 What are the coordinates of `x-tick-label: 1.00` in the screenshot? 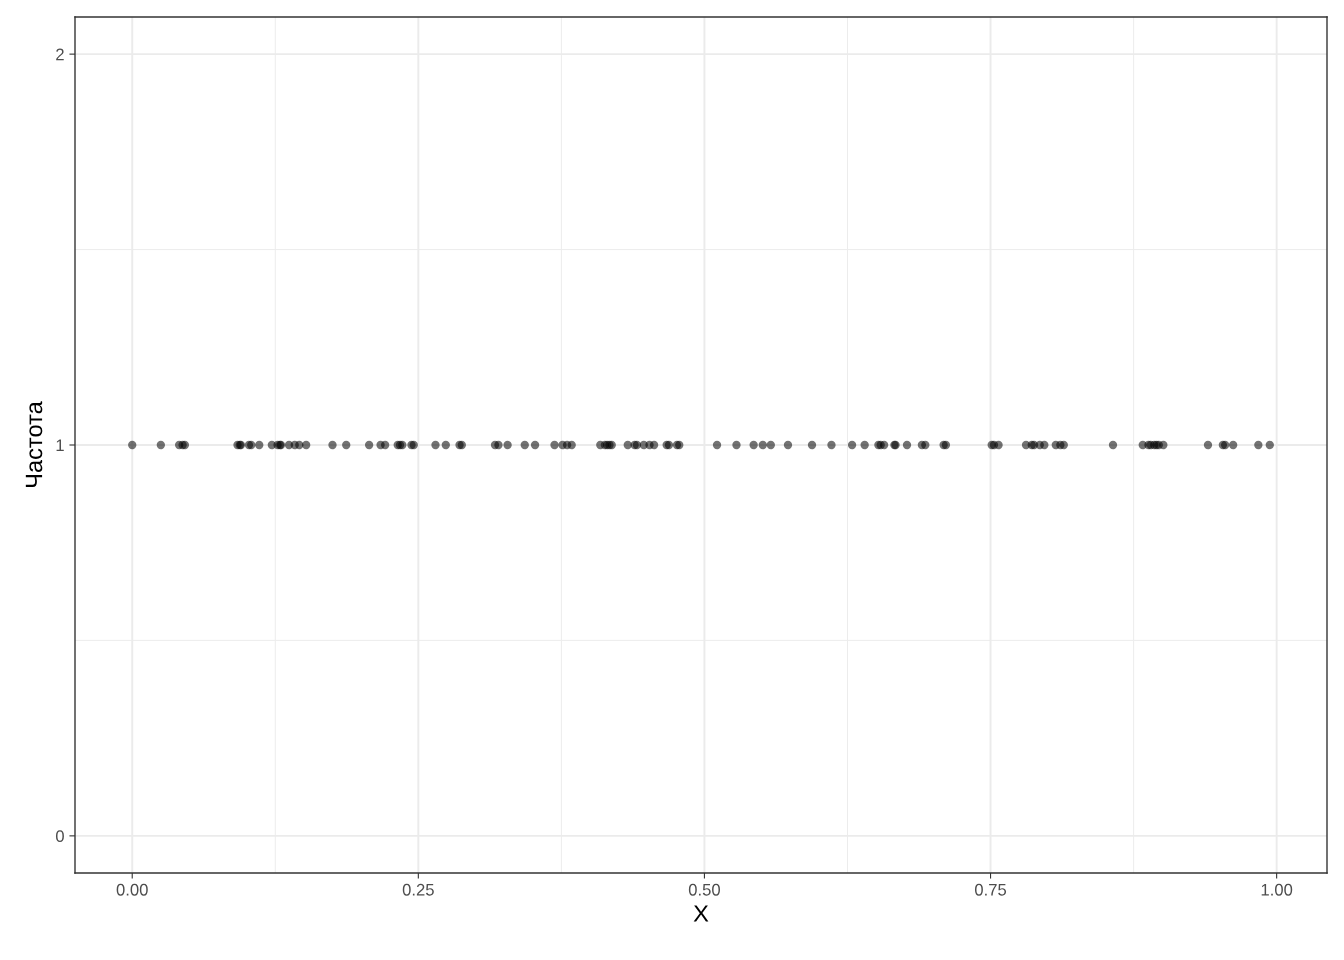 It's located at (1277, 889).